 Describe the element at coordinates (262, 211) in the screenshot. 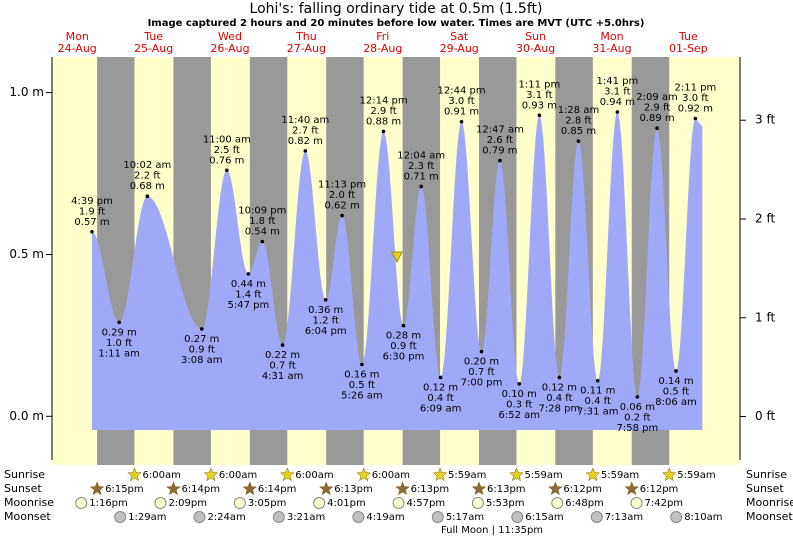

I see `tide-label: 10:09 pm` at that location.